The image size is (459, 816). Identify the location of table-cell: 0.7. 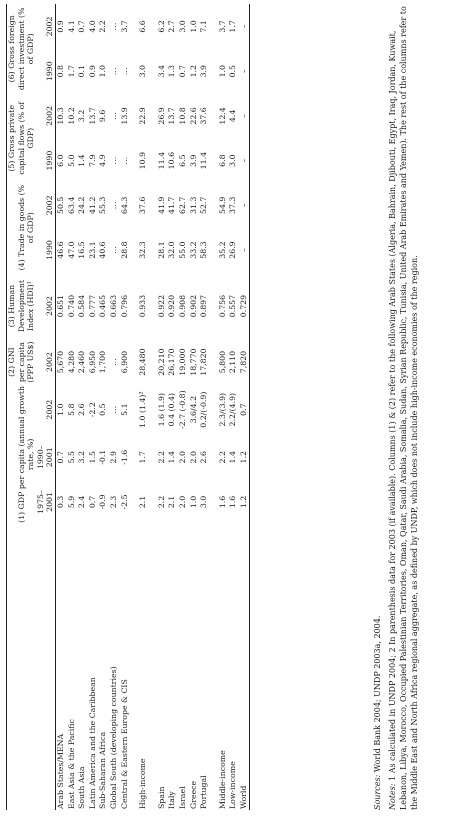
(92, 502).